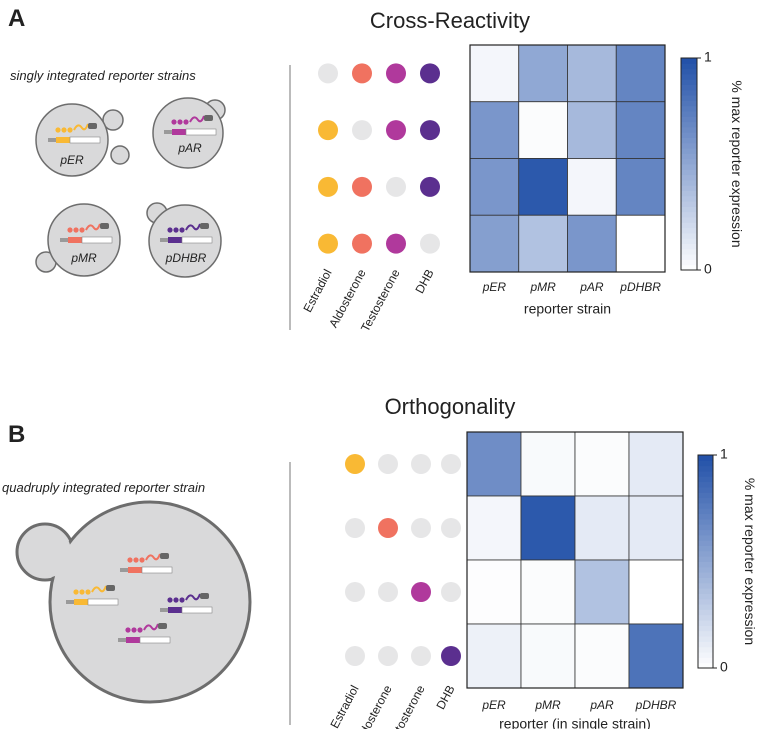 The image size is (758, 729). Describe the element at coordinates (83, 258) in the screenshot. I see `strain-label: pMR` at that location.